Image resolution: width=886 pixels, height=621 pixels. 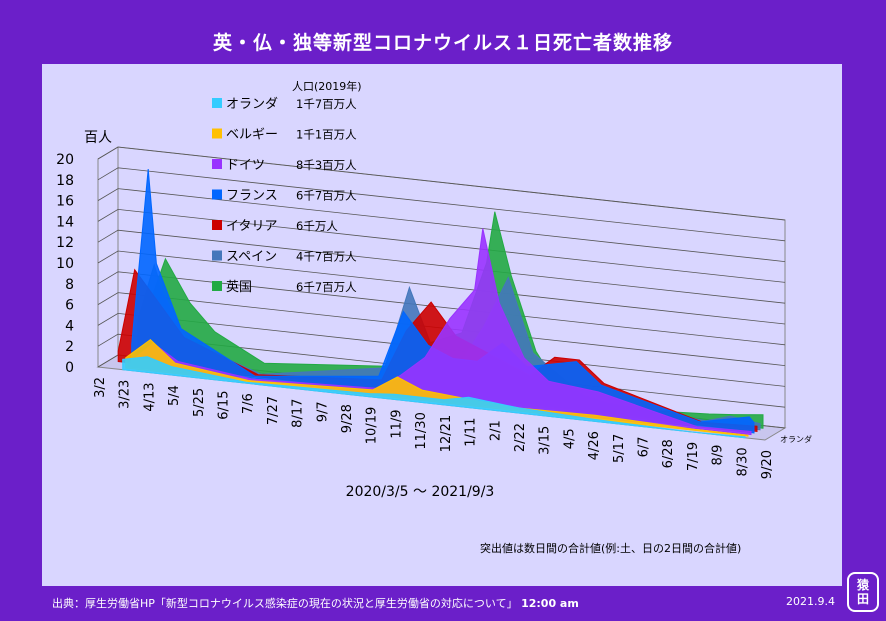 What do you see at coordinates (69, 285) in the screenshot?
I see `y-tick-label: 8` at bounding box center [69, 285].